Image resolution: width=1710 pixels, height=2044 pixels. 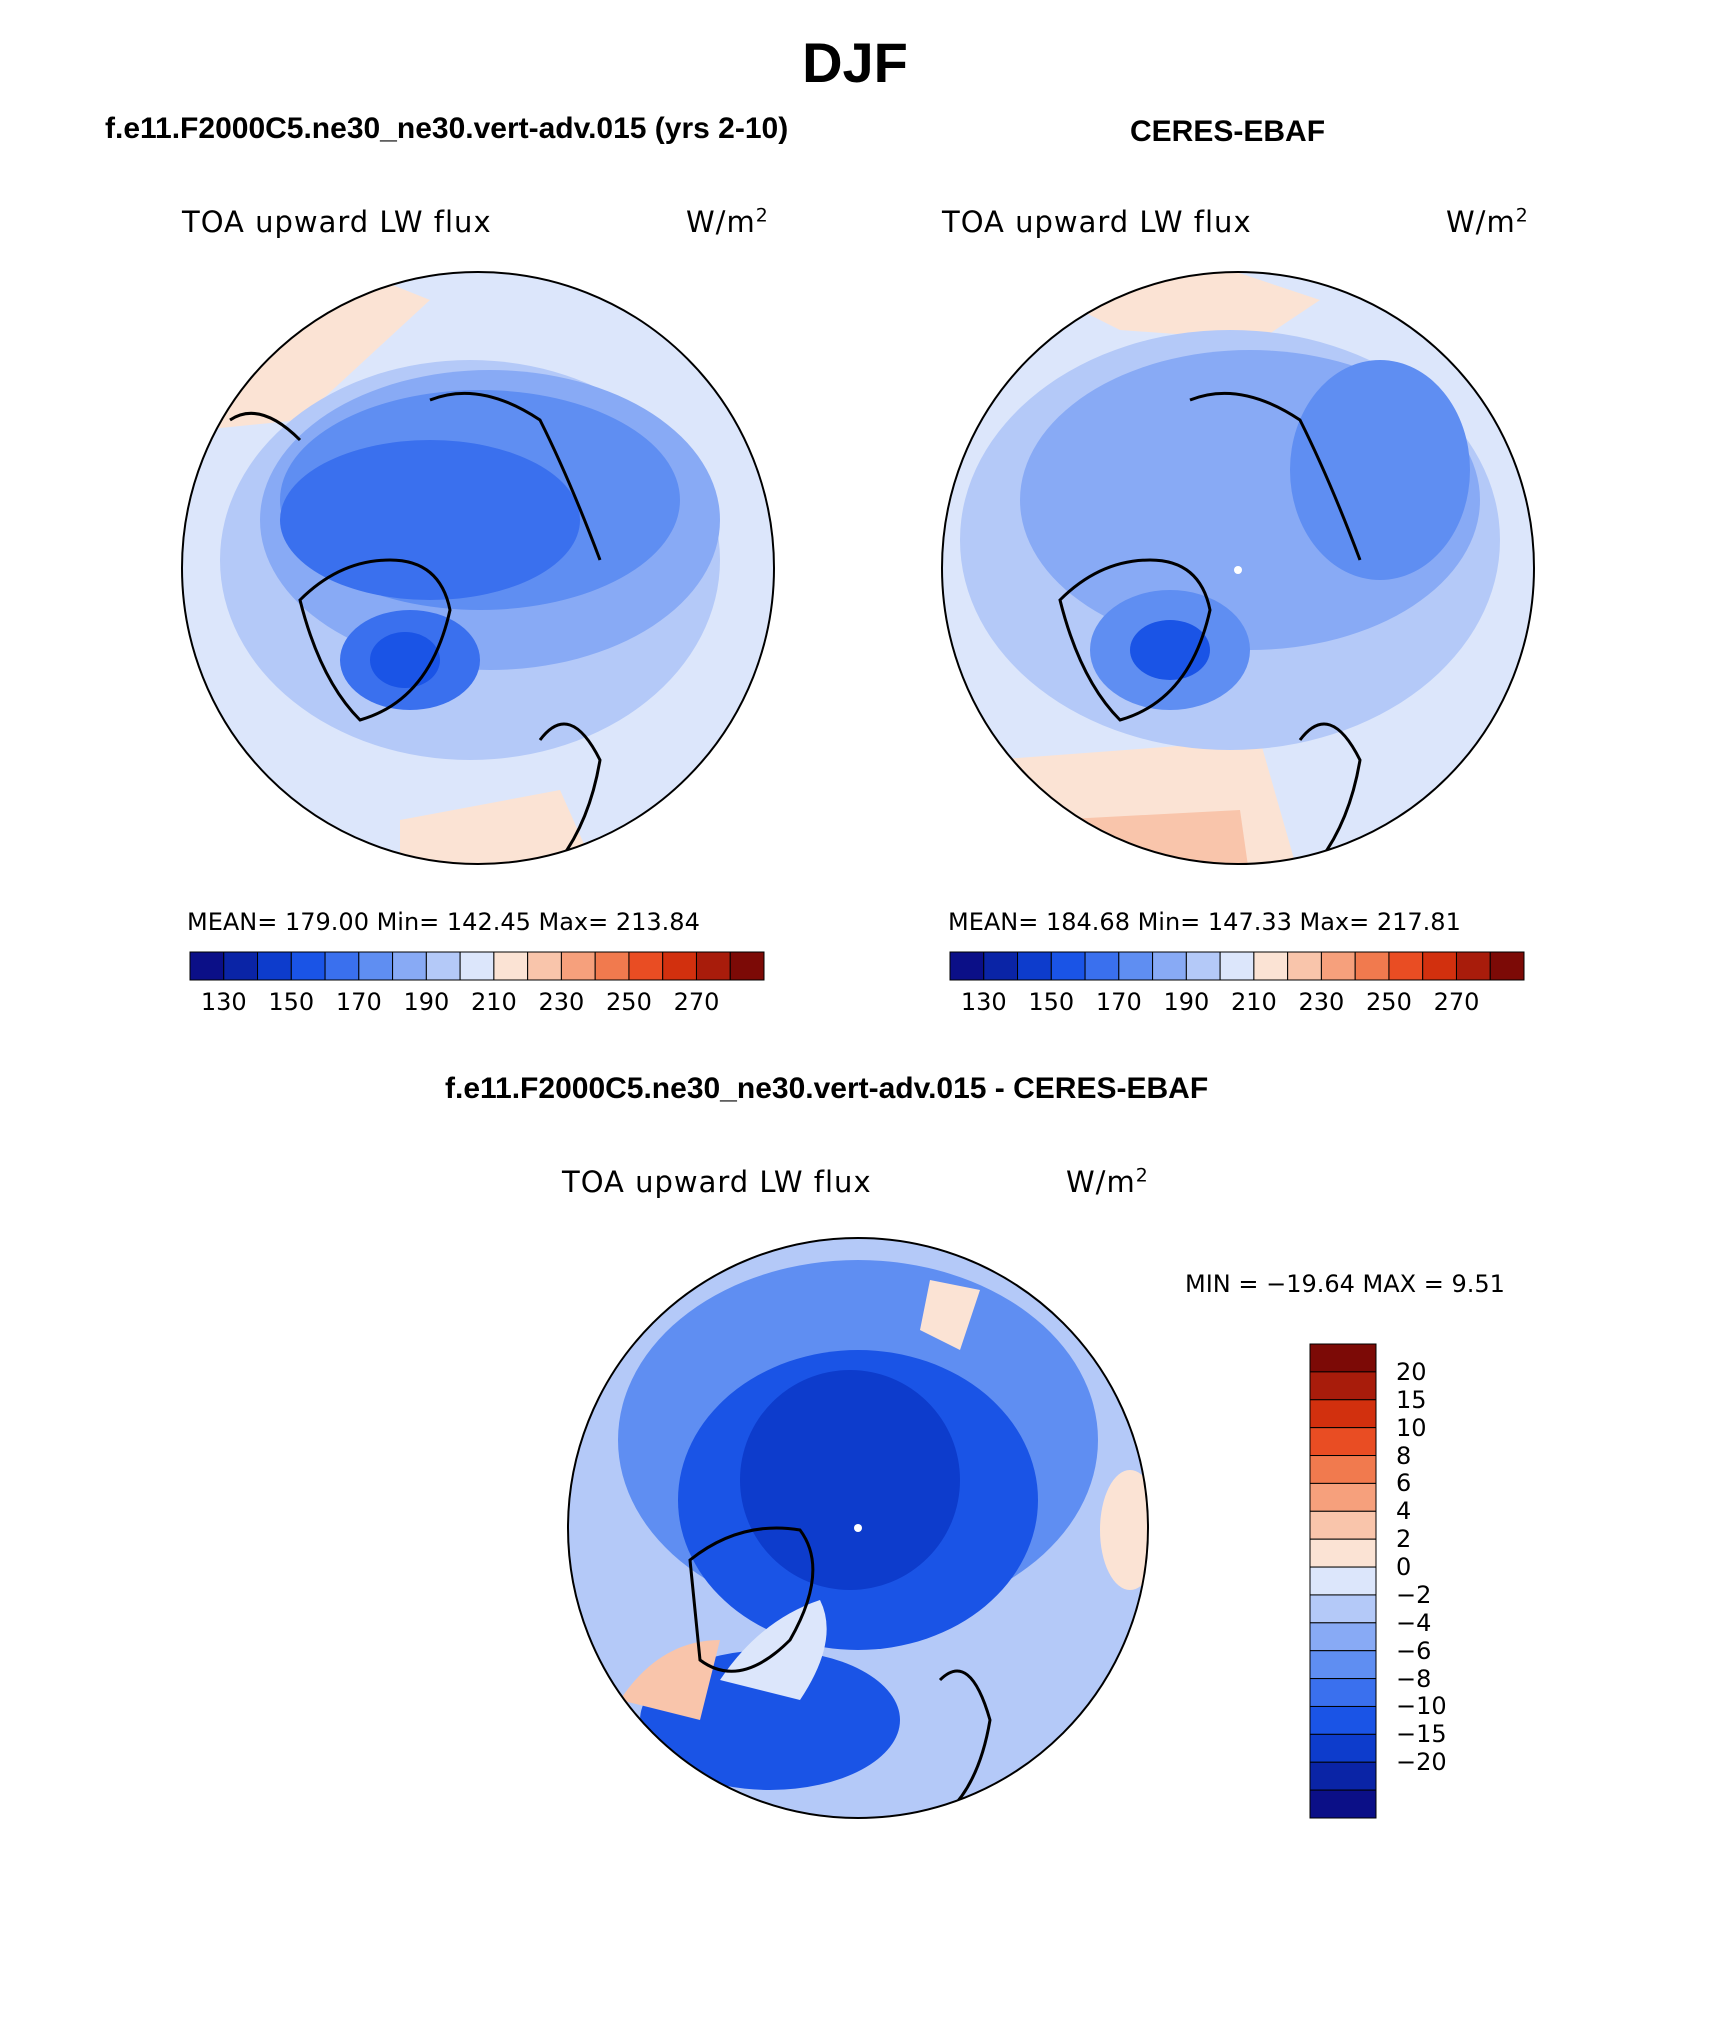 I want to click on model-polar-map, so click(x=478, y=568).